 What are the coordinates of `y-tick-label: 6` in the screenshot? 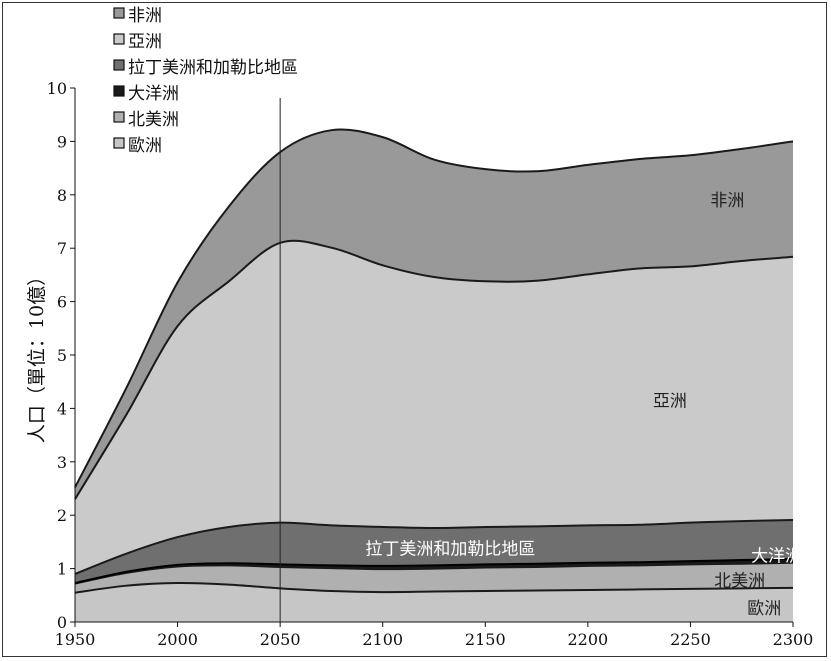 It's located at (62, 302).